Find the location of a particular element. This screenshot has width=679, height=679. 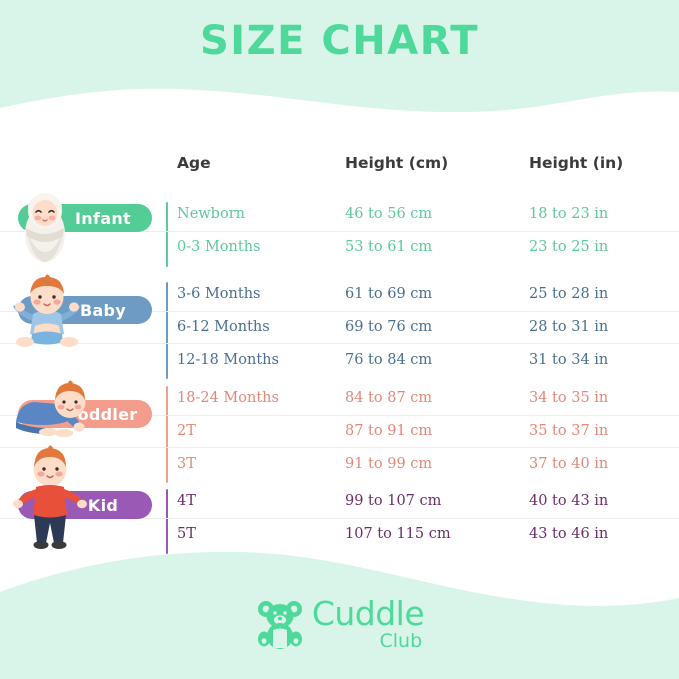

table-row: 3-6 Months 61 to 69 cm 25 to 28 in is located at coordinates (339, 294).